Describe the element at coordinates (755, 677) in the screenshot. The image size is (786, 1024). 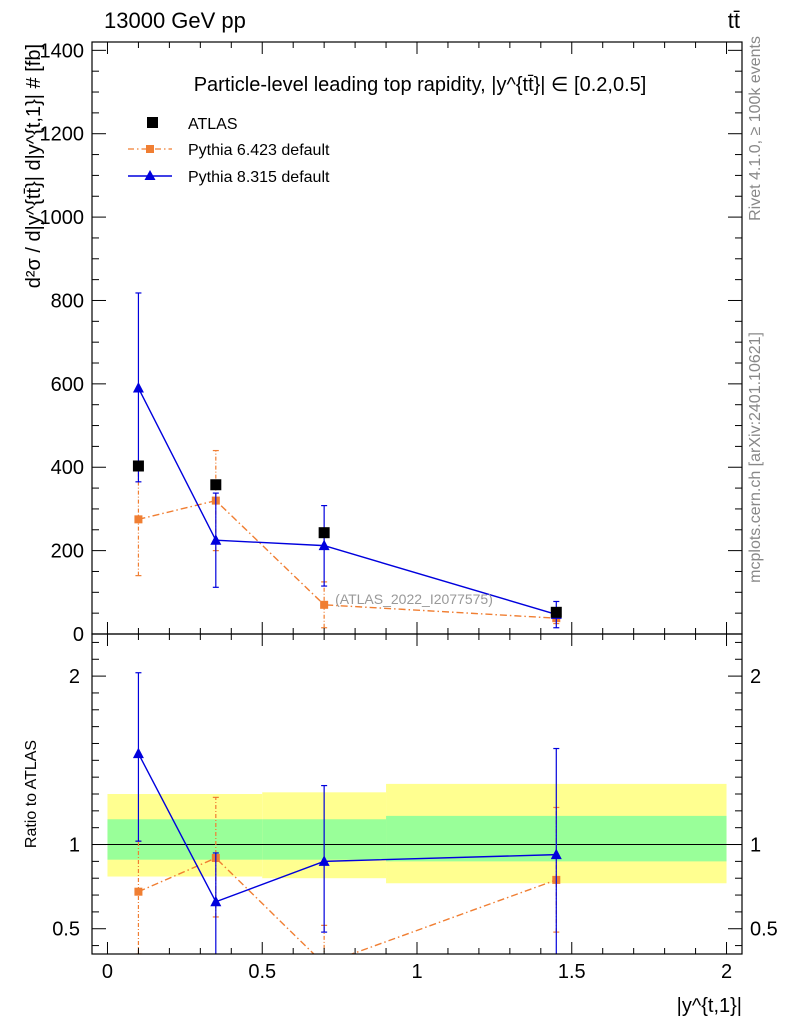
I see `ratio-y-tick-label-right: 2` at that location.